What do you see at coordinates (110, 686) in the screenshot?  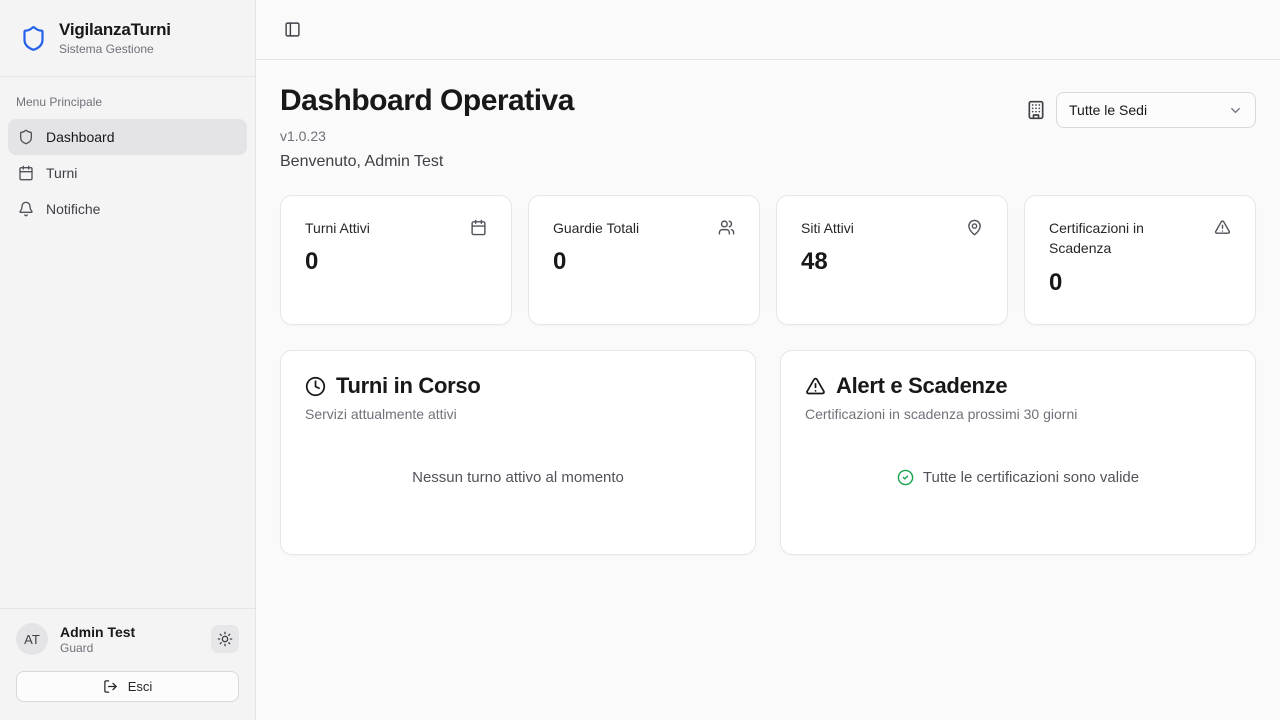 I see `log-out-icon` at bounding box center [110, 686].